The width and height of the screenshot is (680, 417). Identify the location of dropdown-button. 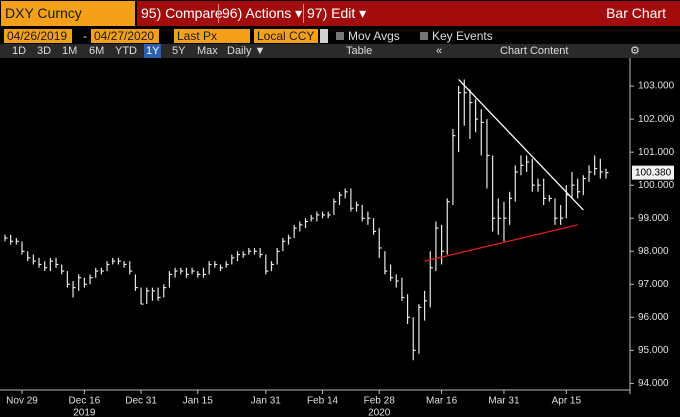
(324, 36).